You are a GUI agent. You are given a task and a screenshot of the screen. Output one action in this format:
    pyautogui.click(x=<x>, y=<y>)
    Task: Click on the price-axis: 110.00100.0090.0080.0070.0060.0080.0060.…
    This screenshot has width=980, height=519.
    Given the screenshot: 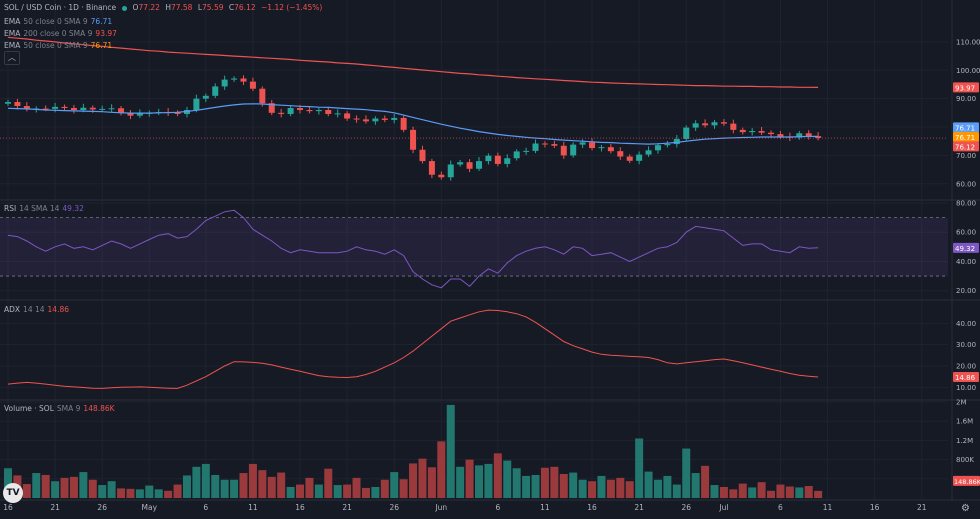 What is the action you would take?
    pyautogui.click(x=966, y=262)
    